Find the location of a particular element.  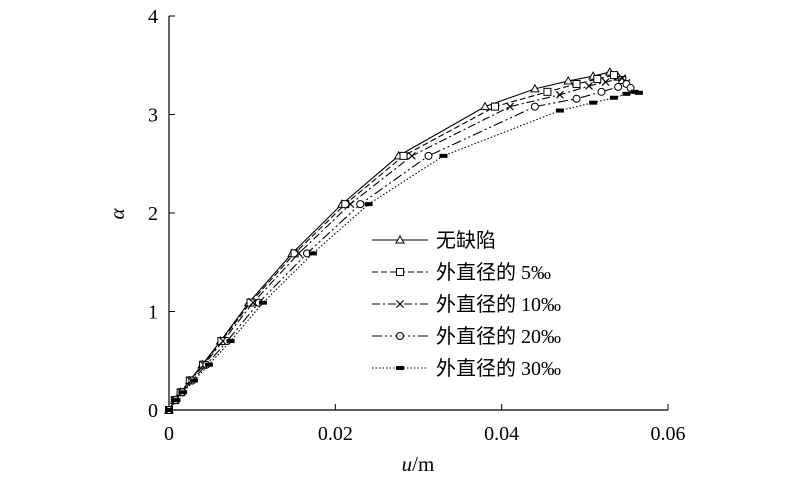

x-axis-label-unit: /m is located at coordinates (423, 464).